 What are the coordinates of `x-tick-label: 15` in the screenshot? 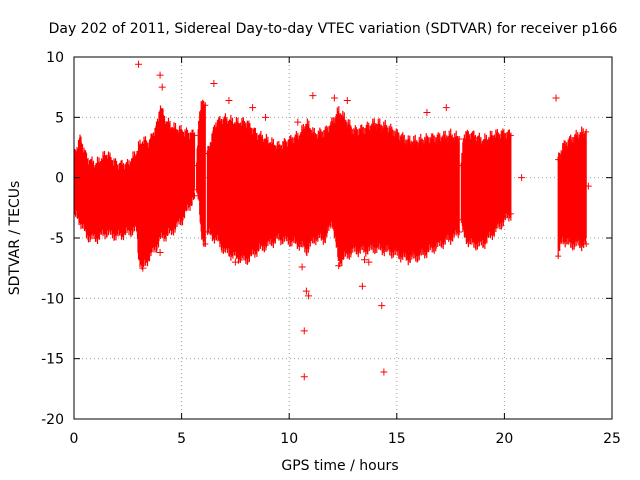 It's located at (397, 439).